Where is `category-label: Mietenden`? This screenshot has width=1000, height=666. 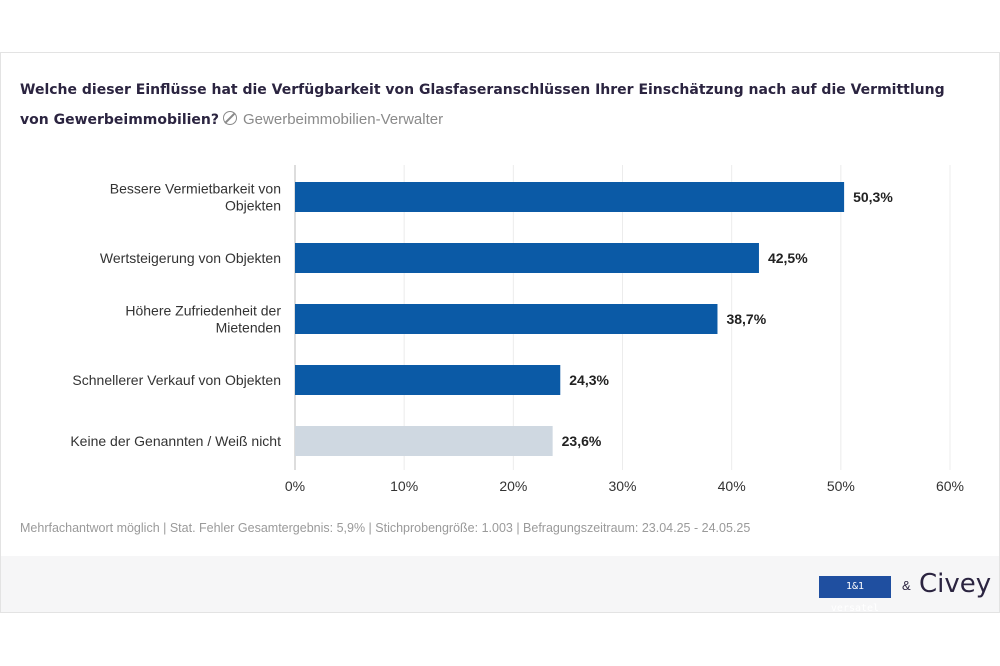 category-label: Mietenden is located at coordinates (248, 328).